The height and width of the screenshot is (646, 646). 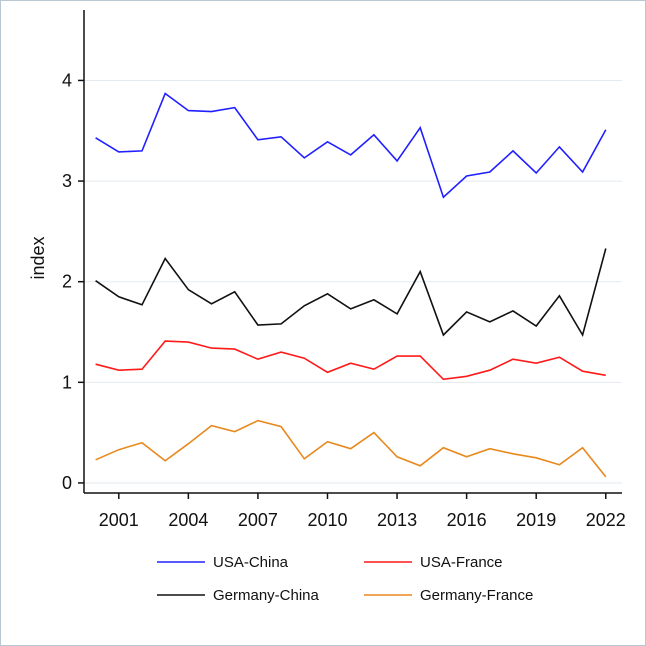 I want to click on legend-label-usa-china: USA-China, so click(x=251, y=562).